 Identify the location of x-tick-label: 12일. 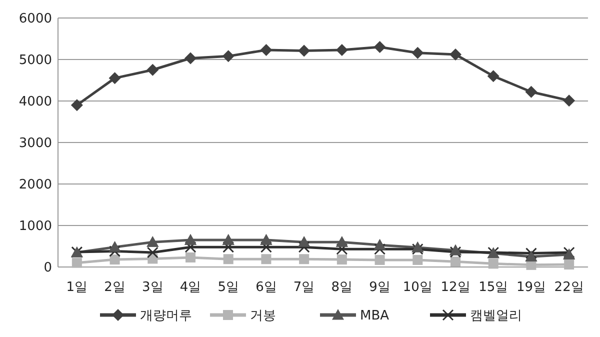
(455, 287).